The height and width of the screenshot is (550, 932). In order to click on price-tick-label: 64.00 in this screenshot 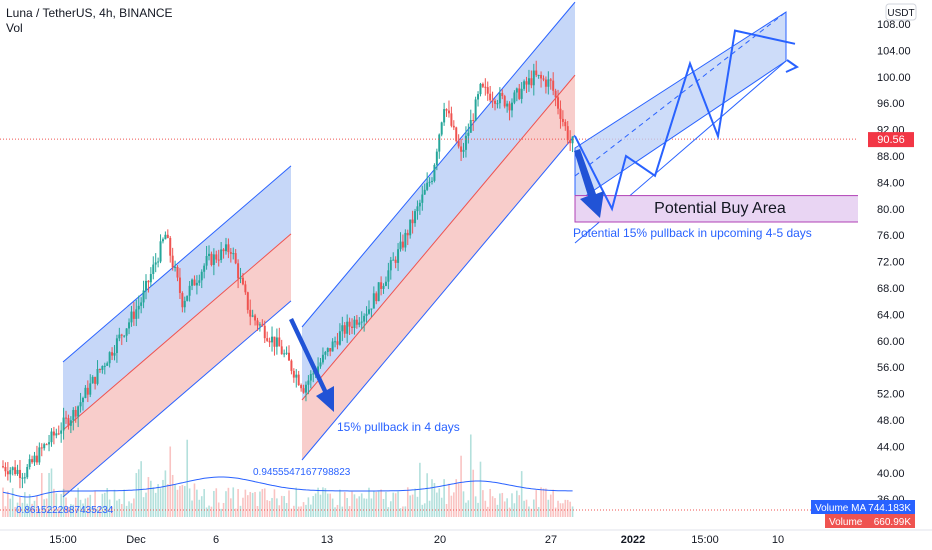, I will do `click(891, 315)`.